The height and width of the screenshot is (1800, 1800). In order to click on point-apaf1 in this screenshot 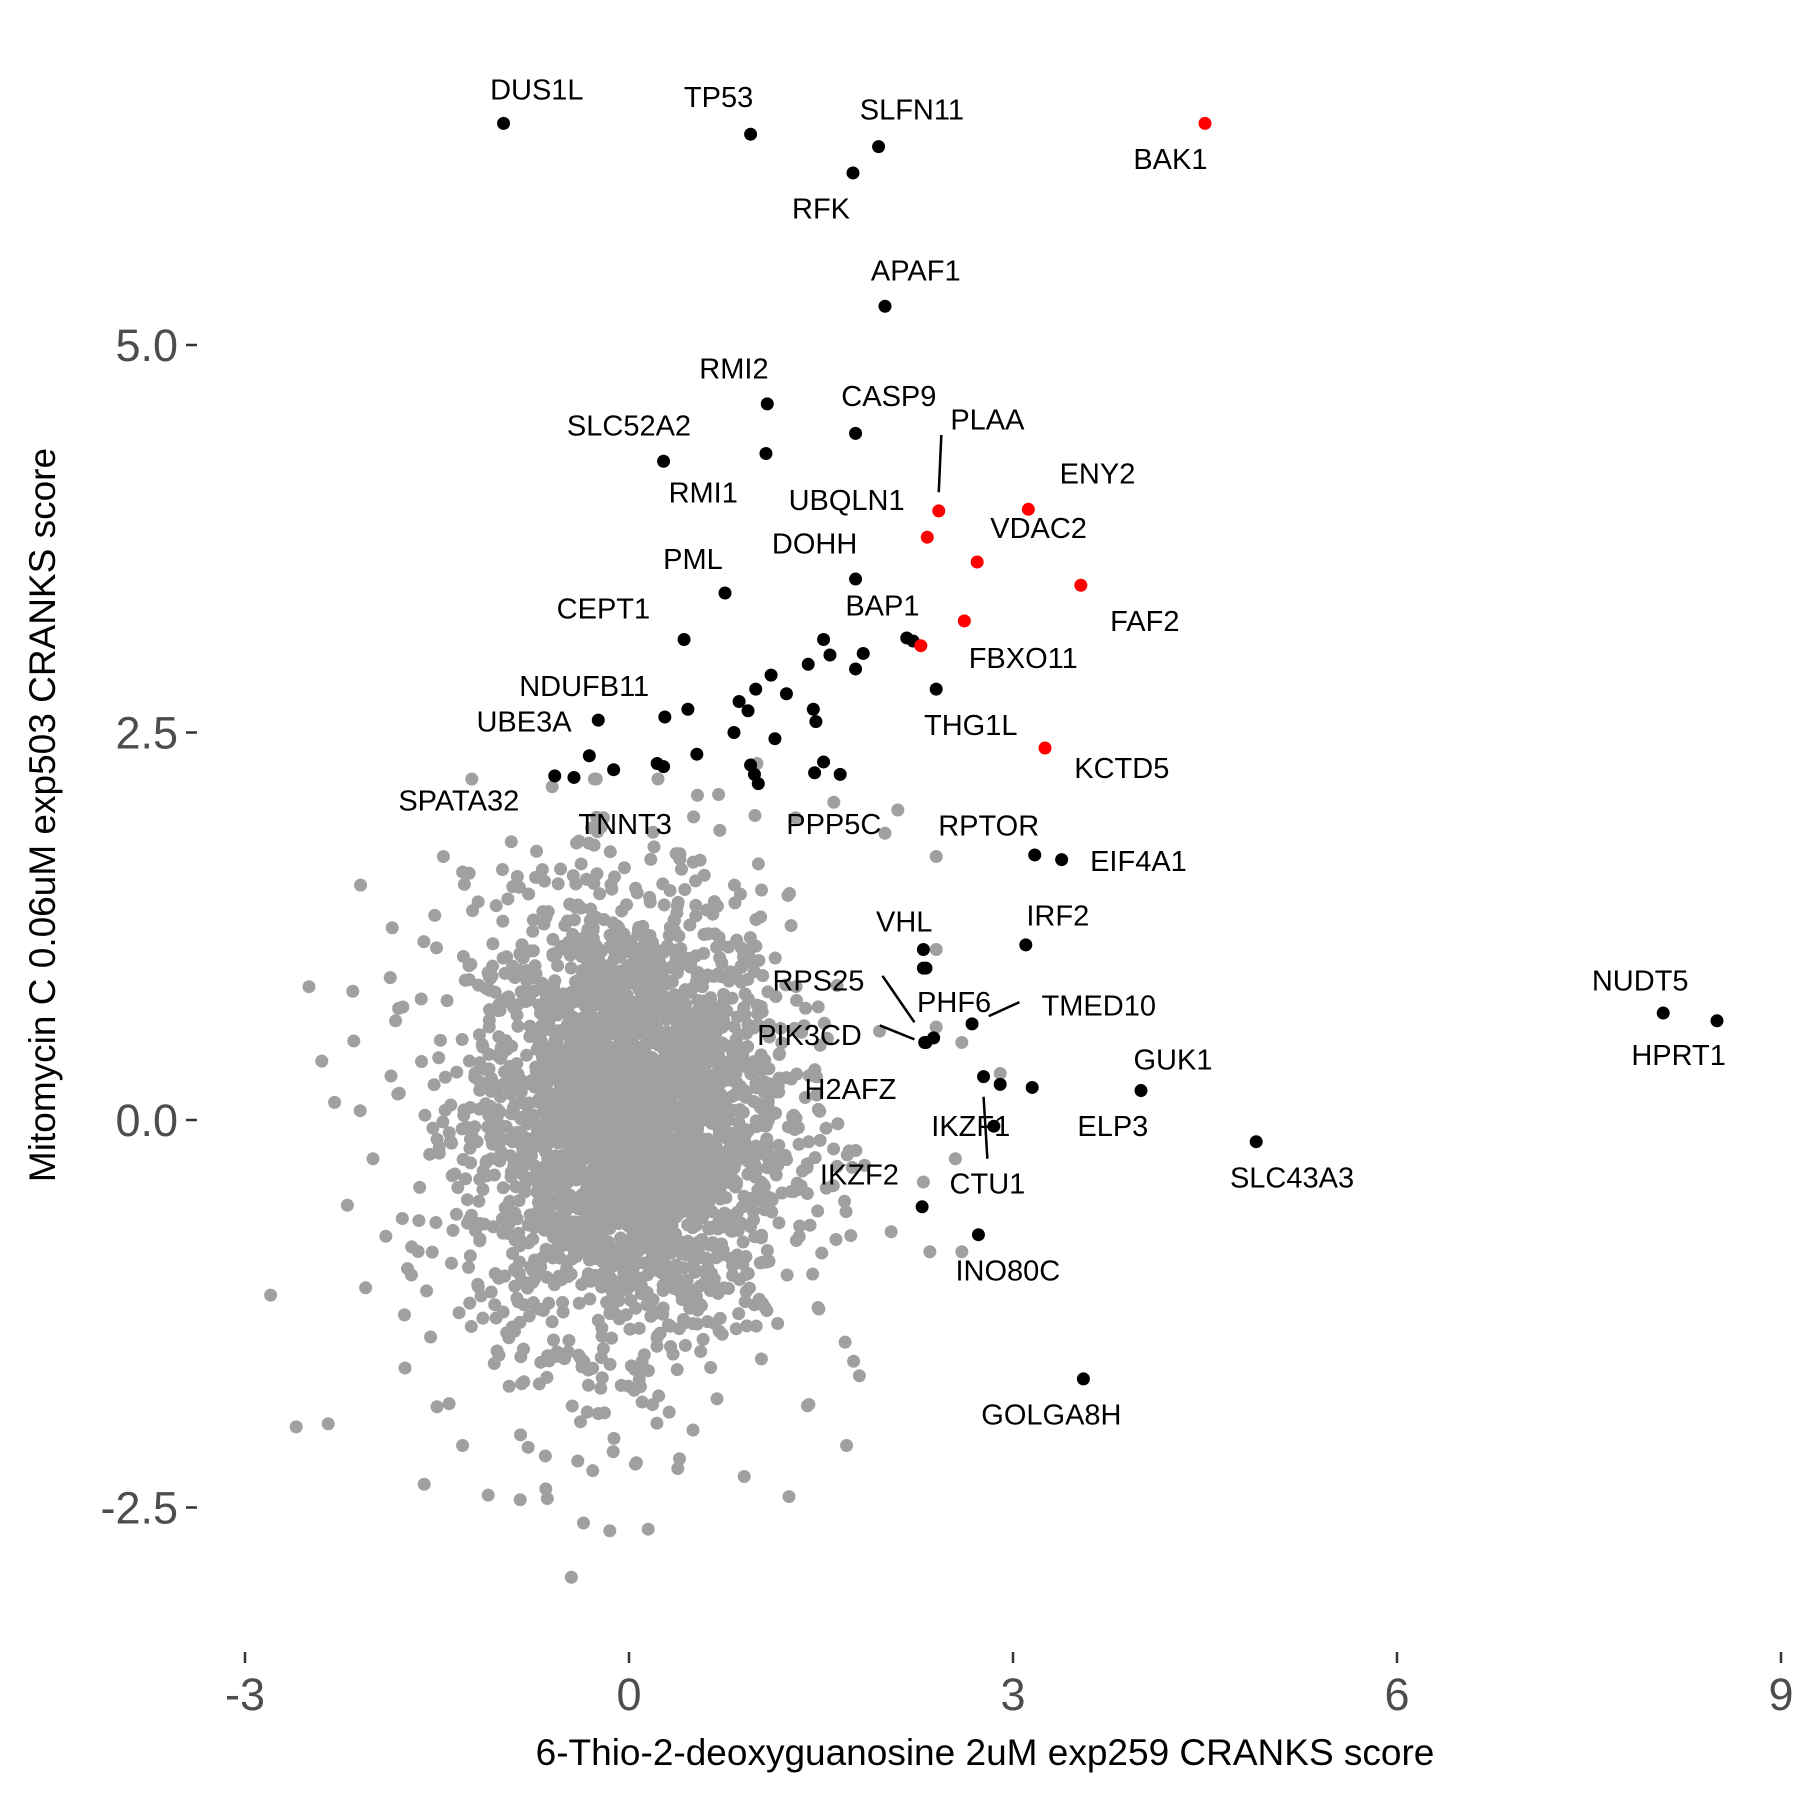, I will do `click(885, 306)`.